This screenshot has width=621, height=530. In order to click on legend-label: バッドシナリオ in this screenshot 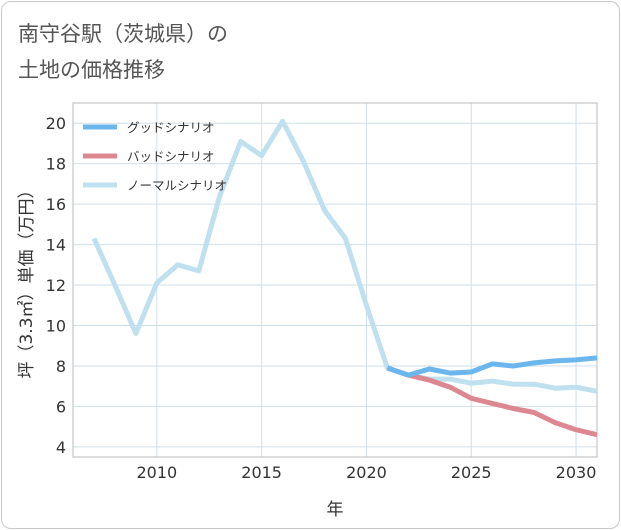, I will do `click(171, 156)`.